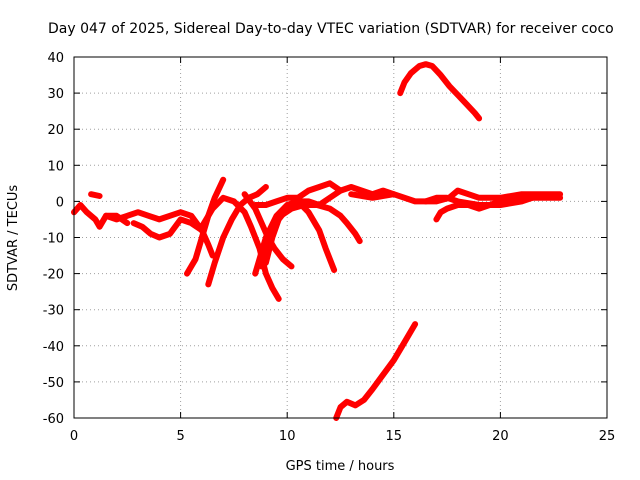  Describe the element at coordinates (13, 238) in the screenshot. I see `y-axis-label: SDTVAR / TECUs` at that location.